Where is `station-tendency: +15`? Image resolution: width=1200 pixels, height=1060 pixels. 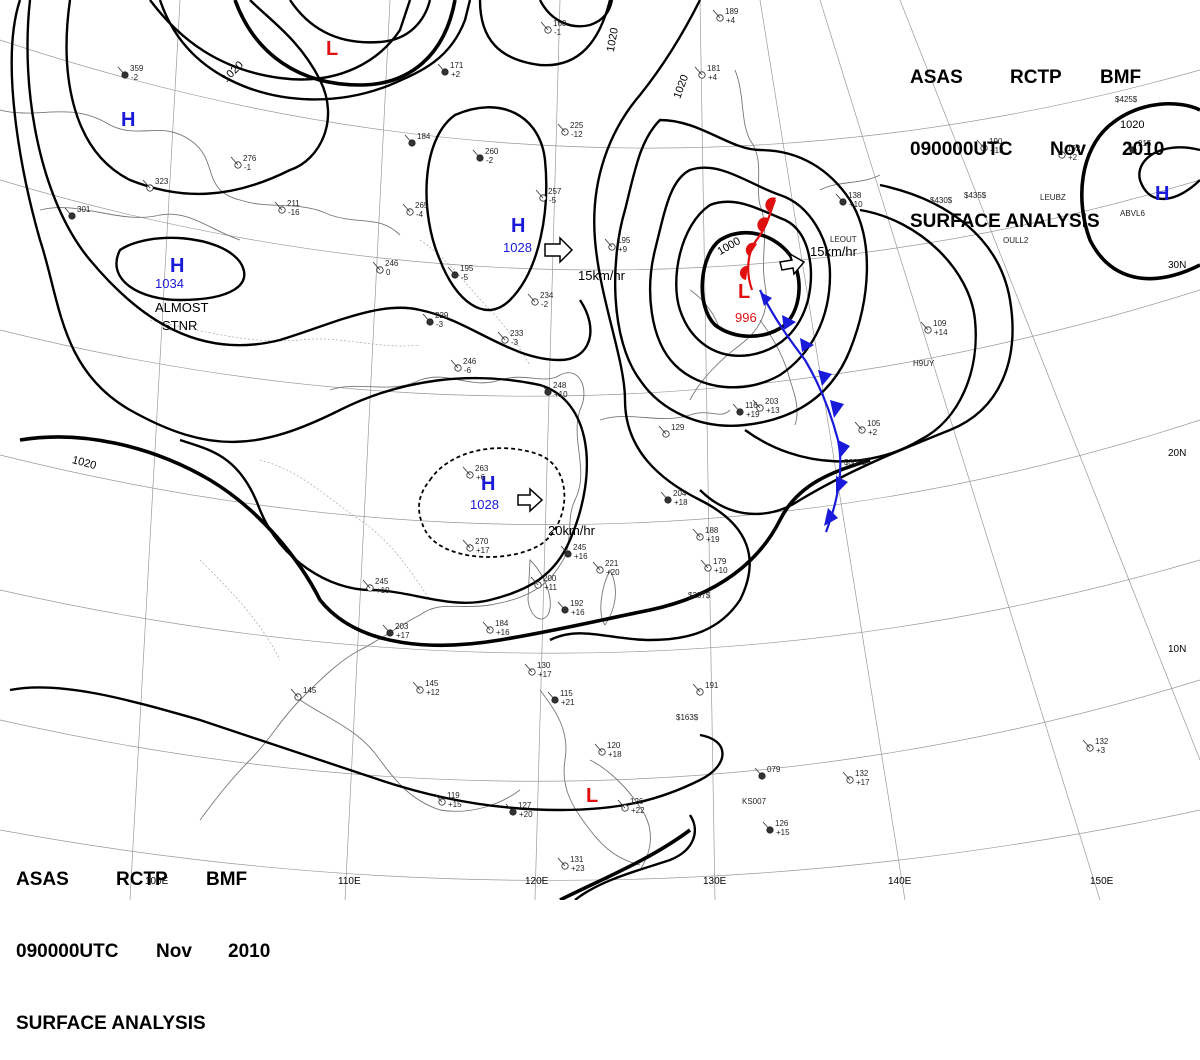 station-tendency: +15 is located at coordinates (783, 832).